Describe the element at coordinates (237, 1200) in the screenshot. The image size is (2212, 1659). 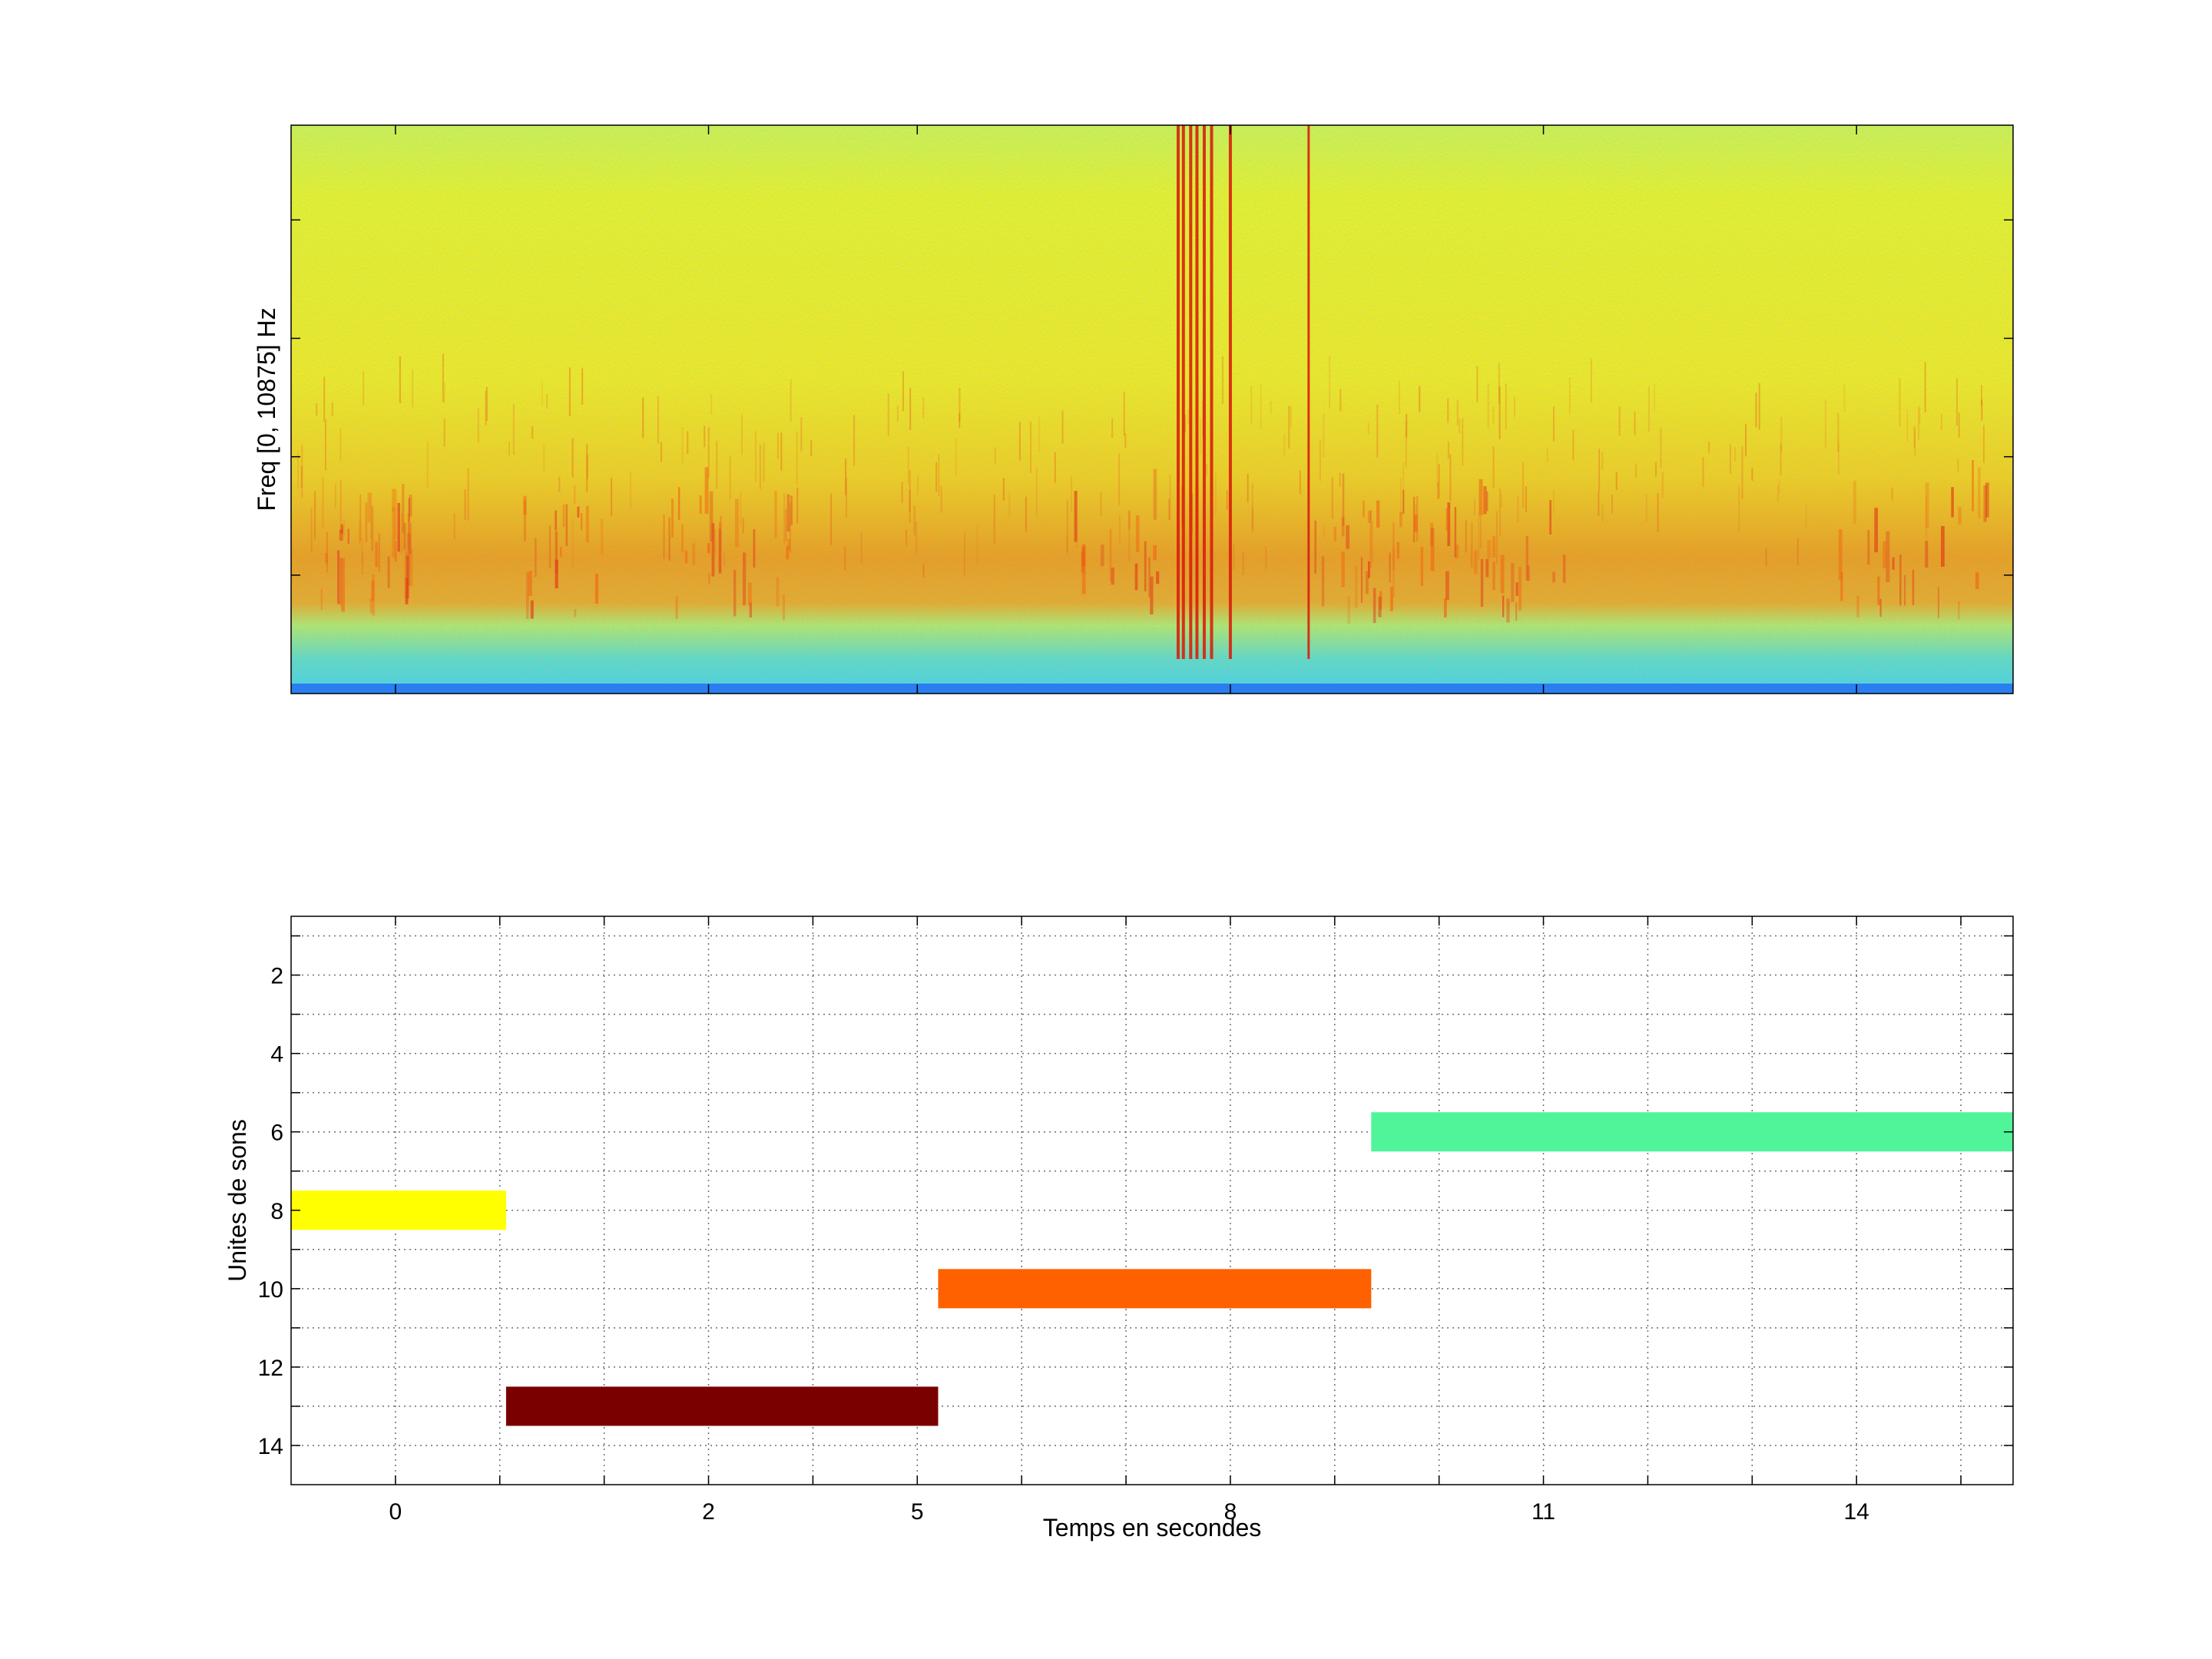
I see `y-axis-label: Unites de sons` at that location.